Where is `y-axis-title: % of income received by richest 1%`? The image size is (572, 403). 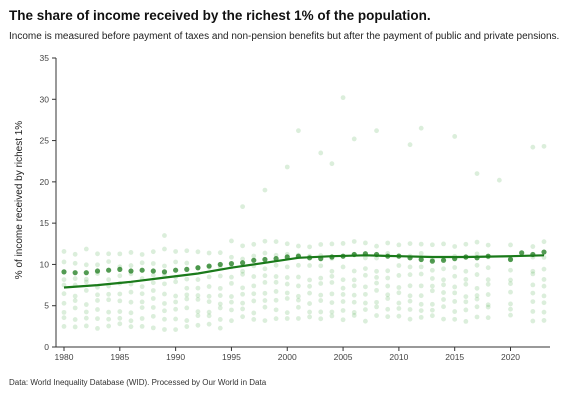 y-axis-title: % of income received by richest 1% is located at coordinates (19, 200).